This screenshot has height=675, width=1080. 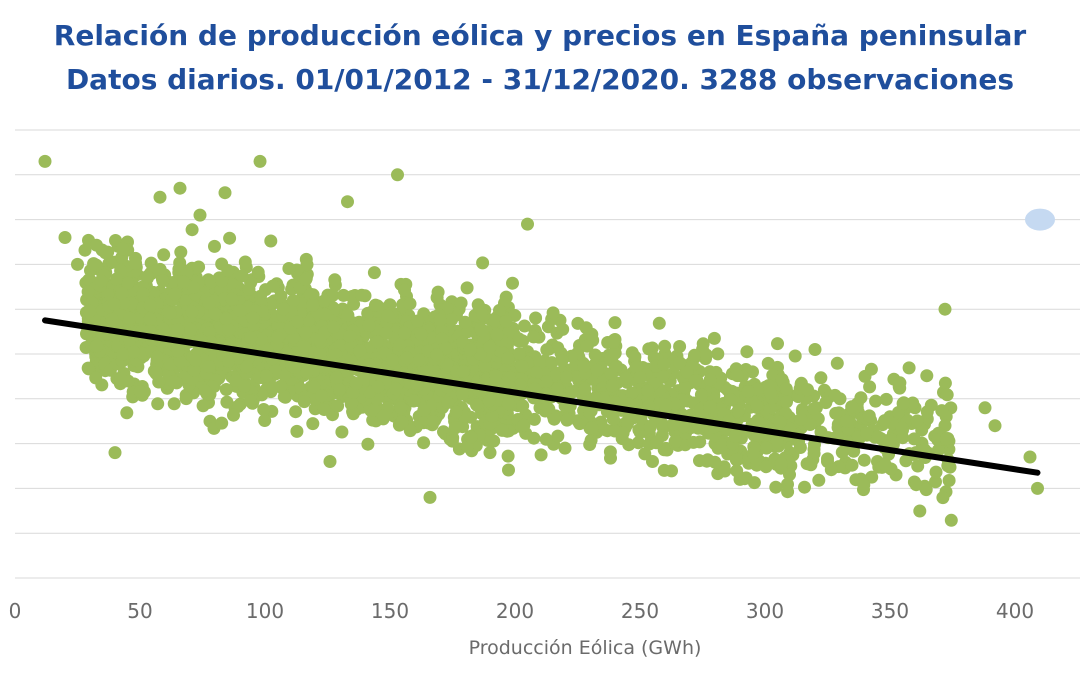 What do you see at coordinates (1015, 611) in the screenshot?
I see `x-tick-label: 400` at bounding box center [1015, 611].